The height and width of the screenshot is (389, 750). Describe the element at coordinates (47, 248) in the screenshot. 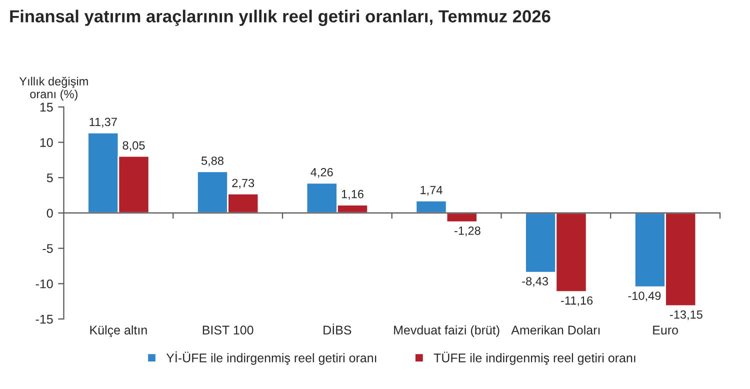

I see `y-tick-label: -5` at that location.